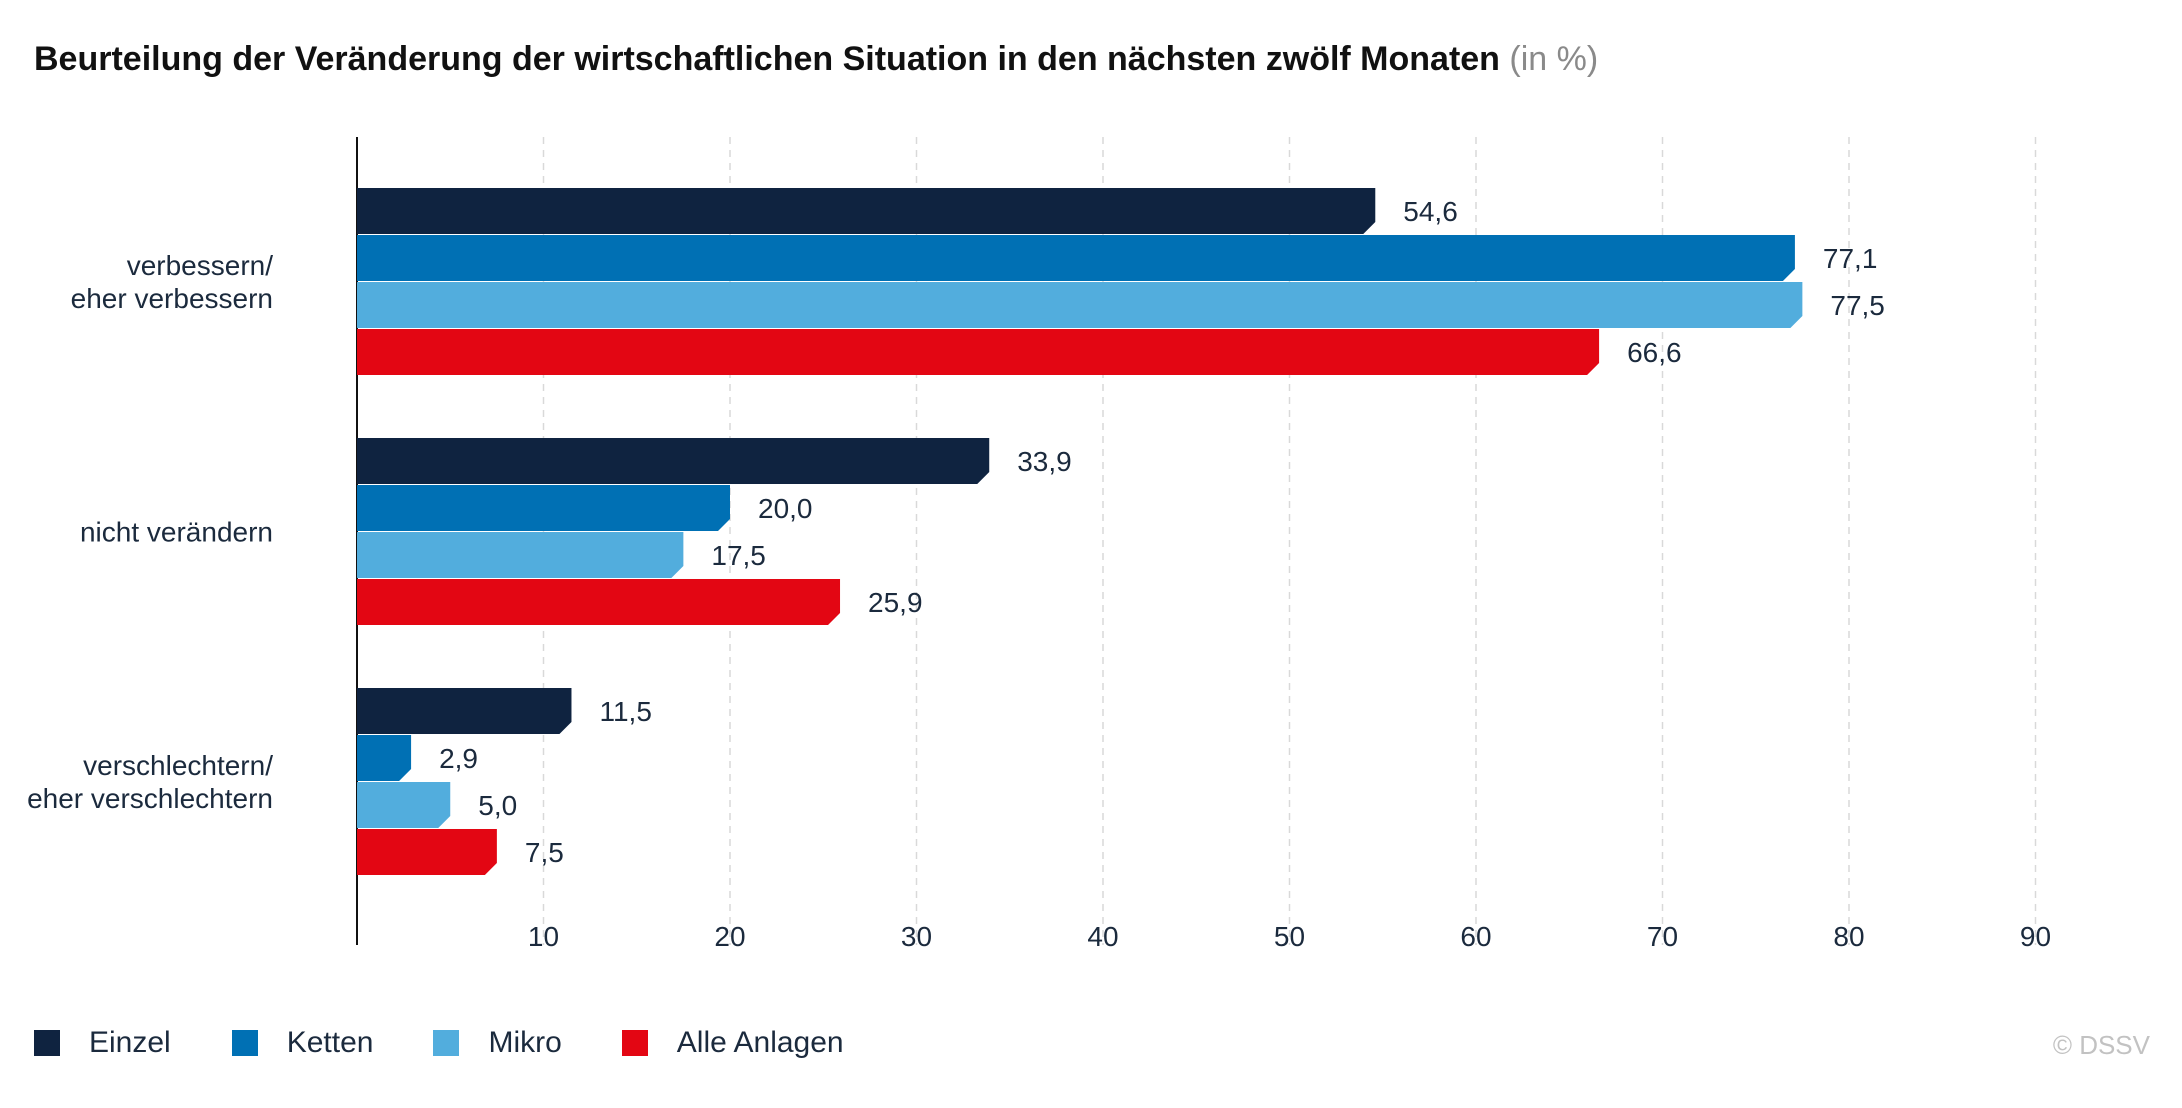 The width and height of the screenshot is (2182, 1108). Describe the element at coordinates (1850, 258) in the screenshot. I see `data-label: 77,1` at that location.